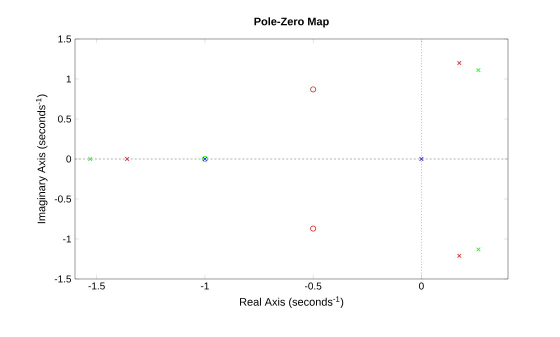 The height and width of the screenshot is (337, 560). What do you see at coordinates (63, 199) in the screenshot?
I see `y-tick-label: -0.5` at bounding box center [63, 199].